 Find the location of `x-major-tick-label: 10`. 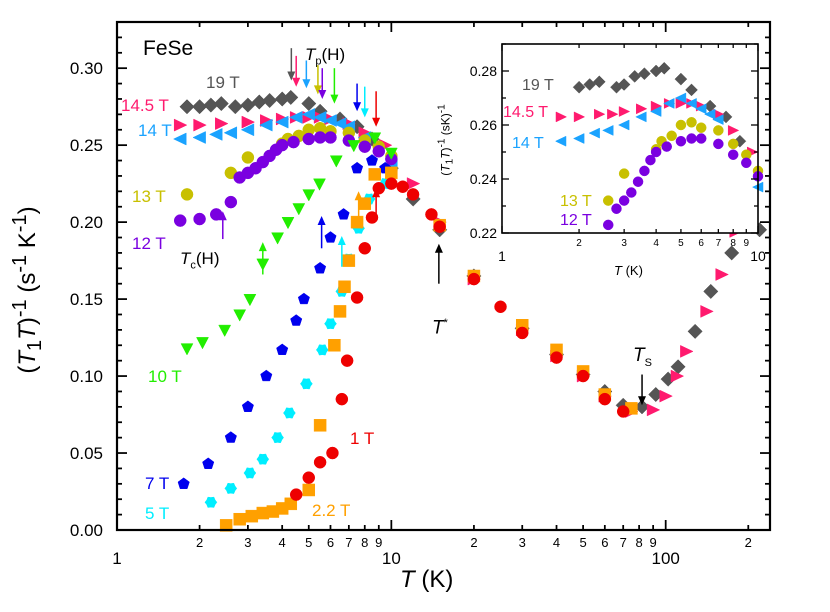

x-major-tick-label: 10 is located at coordinates (391, 558).